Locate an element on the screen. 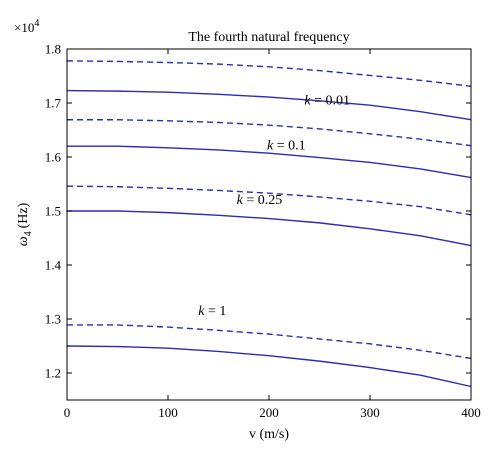 Image resolution: width=500 pixels, height=453 pixels. series-line-8-solid is located at coordinates (269, 366).